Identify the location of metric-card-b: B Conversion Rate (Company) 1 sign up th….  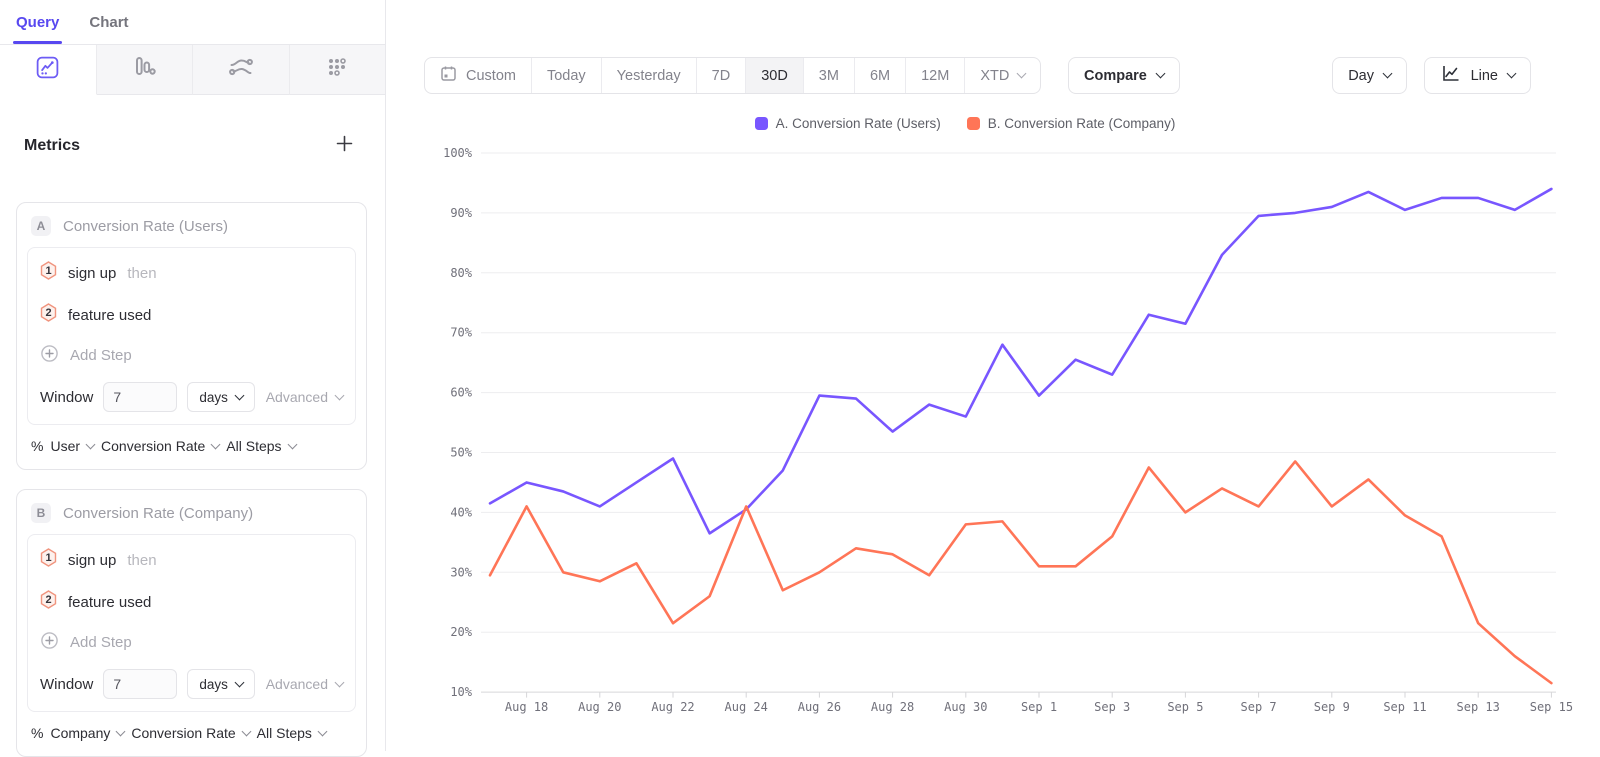
(191, 623).